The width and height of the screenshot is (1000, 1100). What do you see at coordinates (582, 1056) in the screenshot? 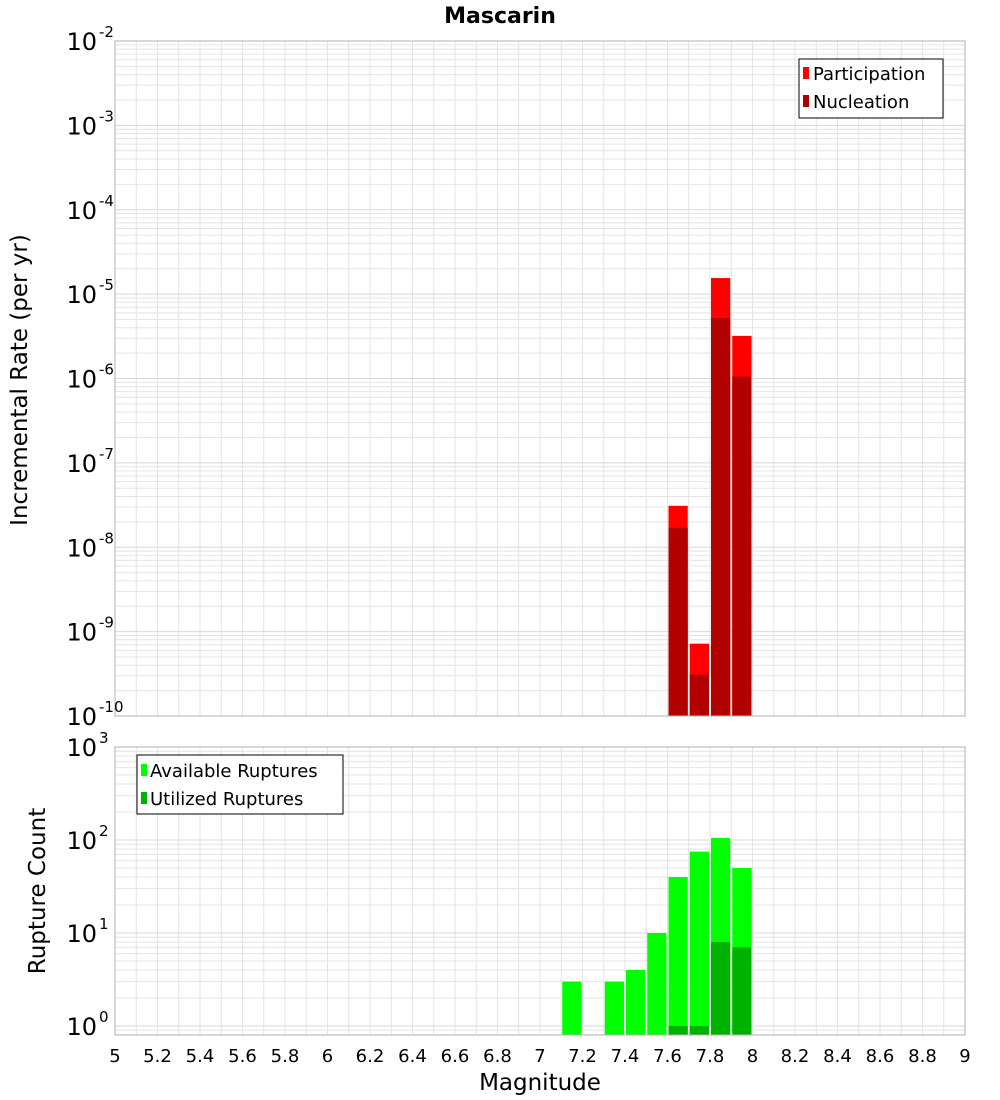
I see `x-tick-label: 7.2` at bounding box center [582, 1056].